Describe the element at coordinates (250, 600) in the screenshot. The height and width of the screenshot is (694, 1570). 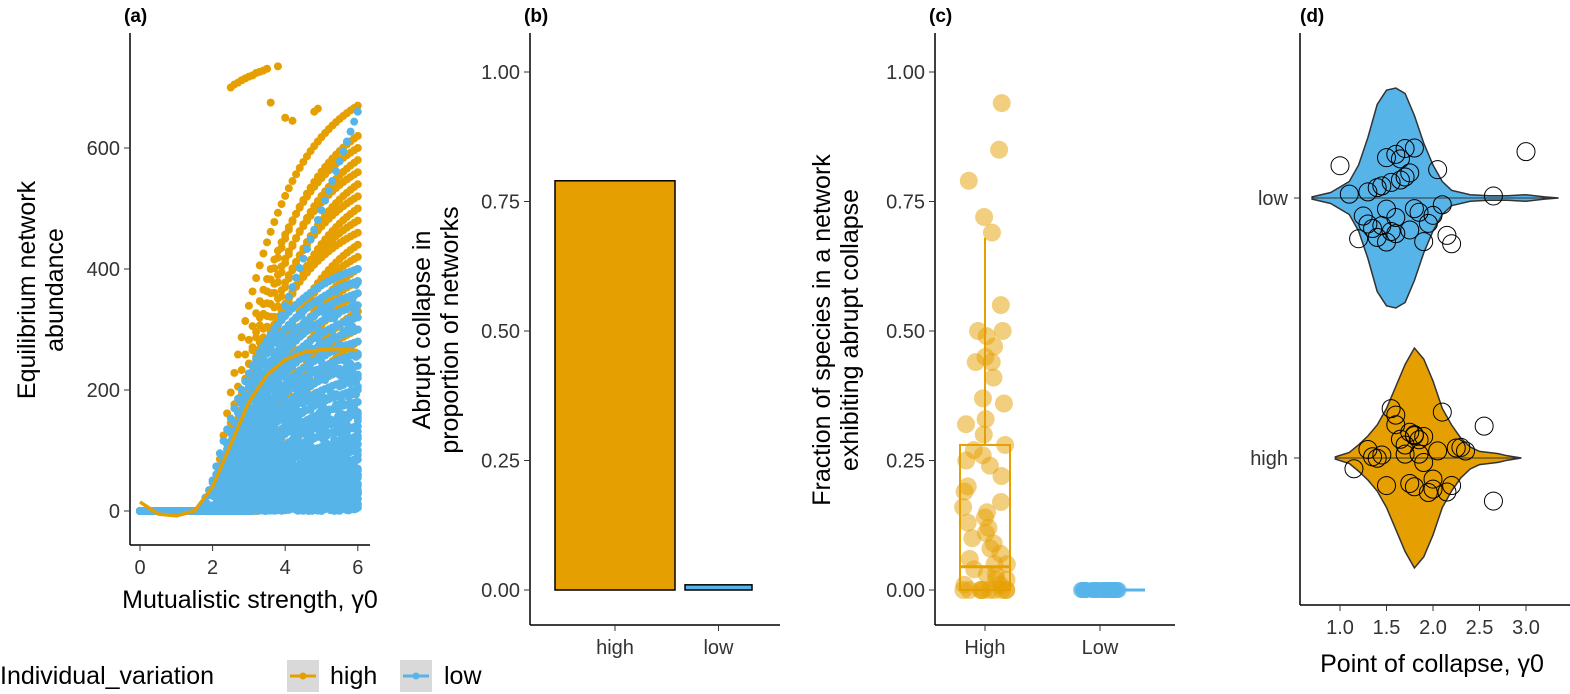
I see `x-axis-label-a: Mutualistic strength, γ0` at that location.